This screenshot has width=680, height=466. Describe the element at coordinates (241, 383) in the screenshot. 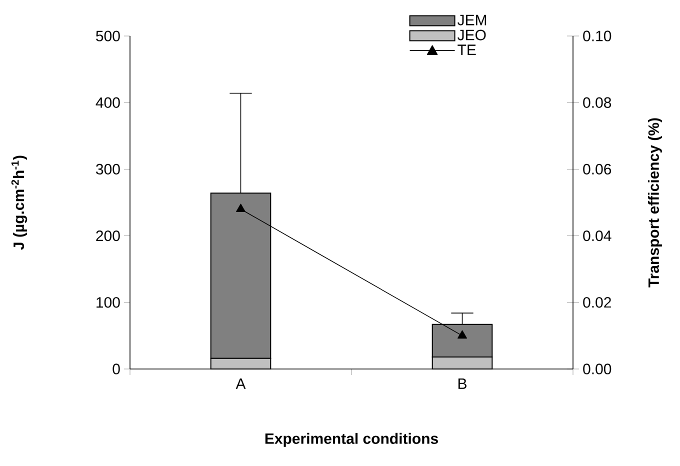

I see `x-tick-label: A` at that location.